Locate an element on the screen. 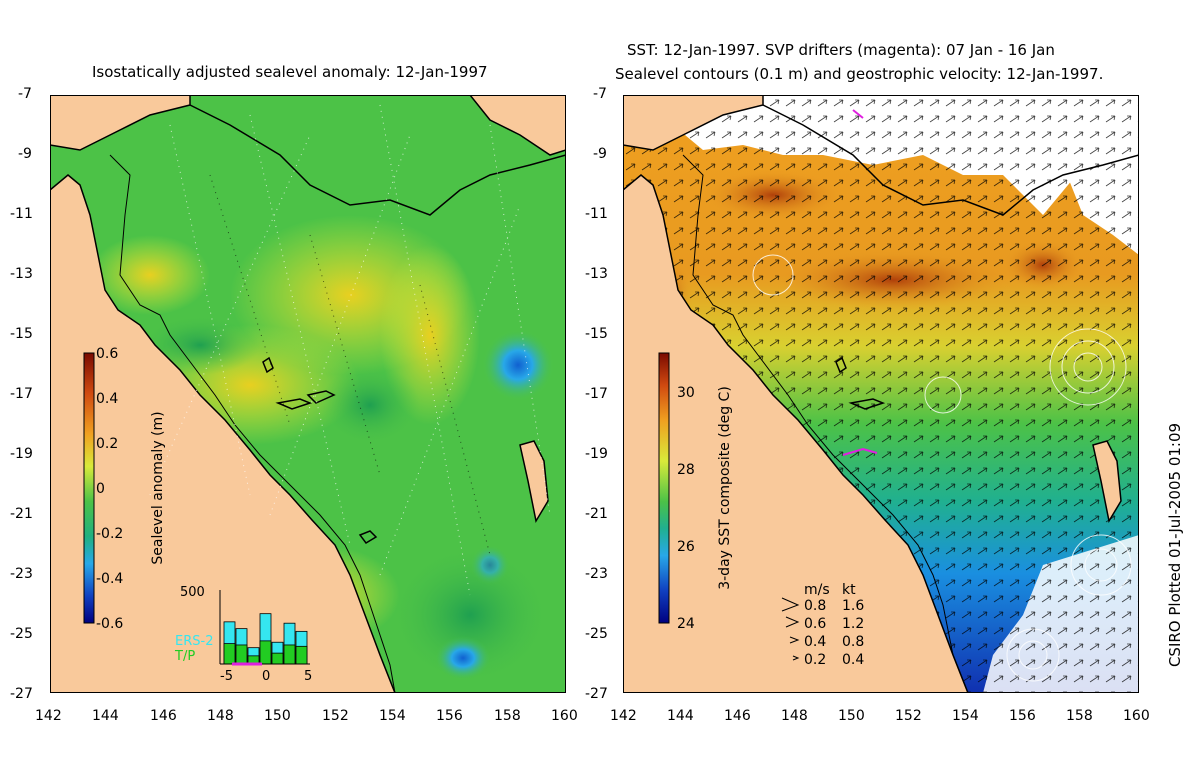 The image size is (1200, 780). colorbar-tick: 0 is located at coordinates (100, 489).